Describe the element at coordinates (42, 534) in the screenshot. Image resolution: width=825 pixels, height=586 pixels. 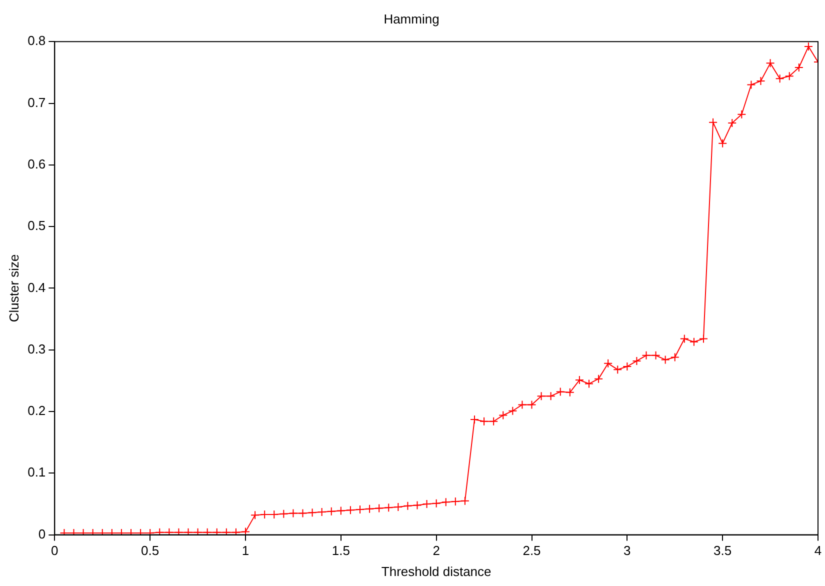
I see `y-tick-label: 0` at that location.